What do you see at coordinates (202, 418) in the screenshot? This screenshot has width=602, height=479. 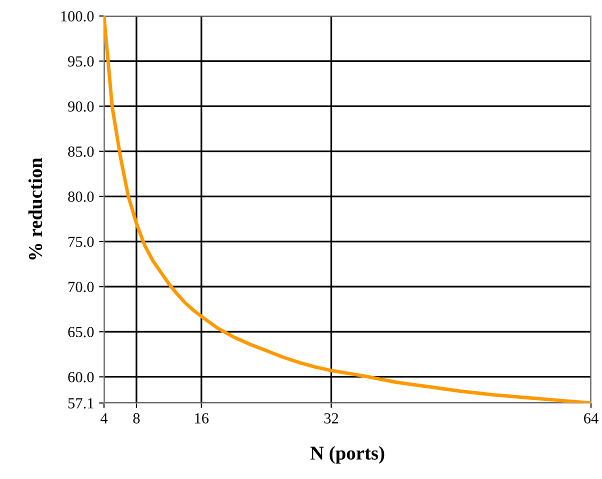 I see `x-tick-label: 16` at bounding box center [202, 418].